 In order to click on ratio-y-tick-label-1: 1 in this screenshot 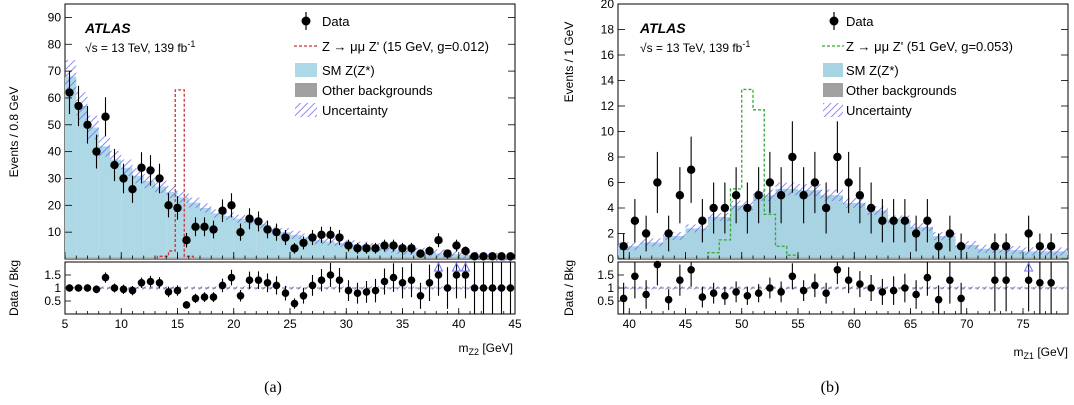, I will do `click(610, 288)`.